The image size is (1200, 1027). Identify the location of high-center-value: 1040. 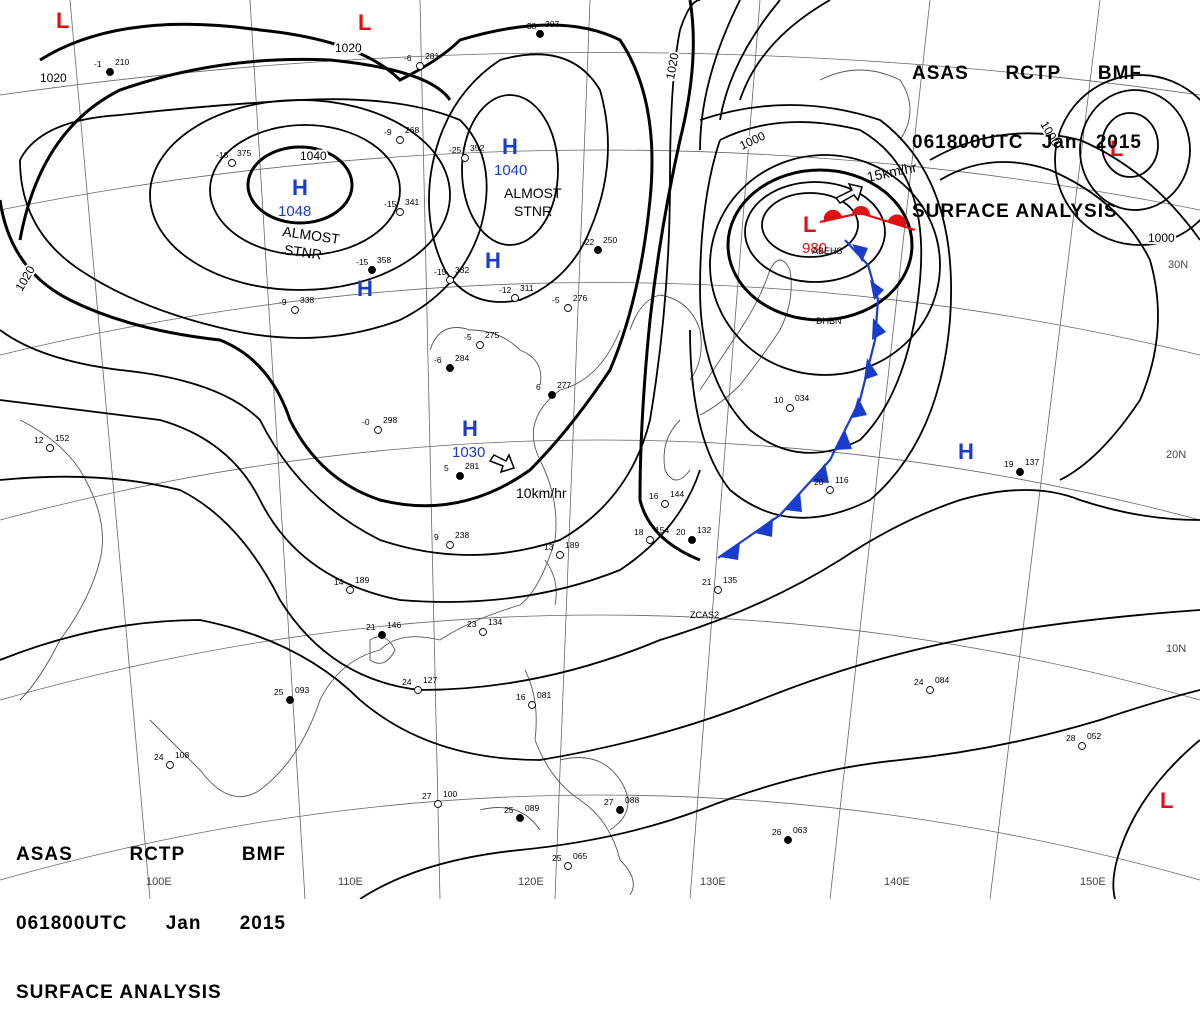
(510, 170).